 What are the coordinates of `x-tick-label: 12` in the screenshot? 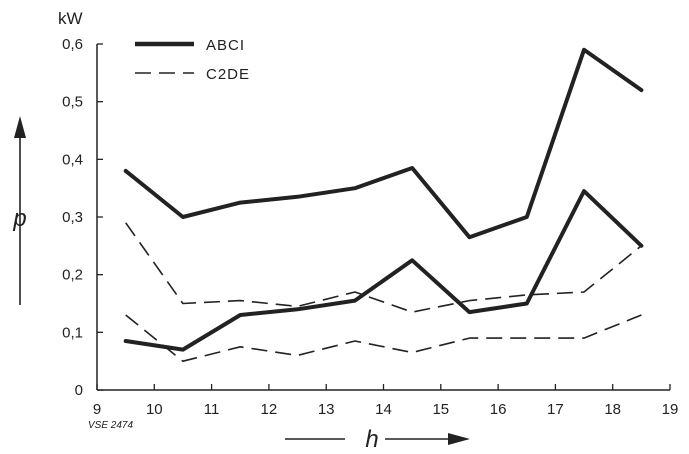 It's located at (269, 409).